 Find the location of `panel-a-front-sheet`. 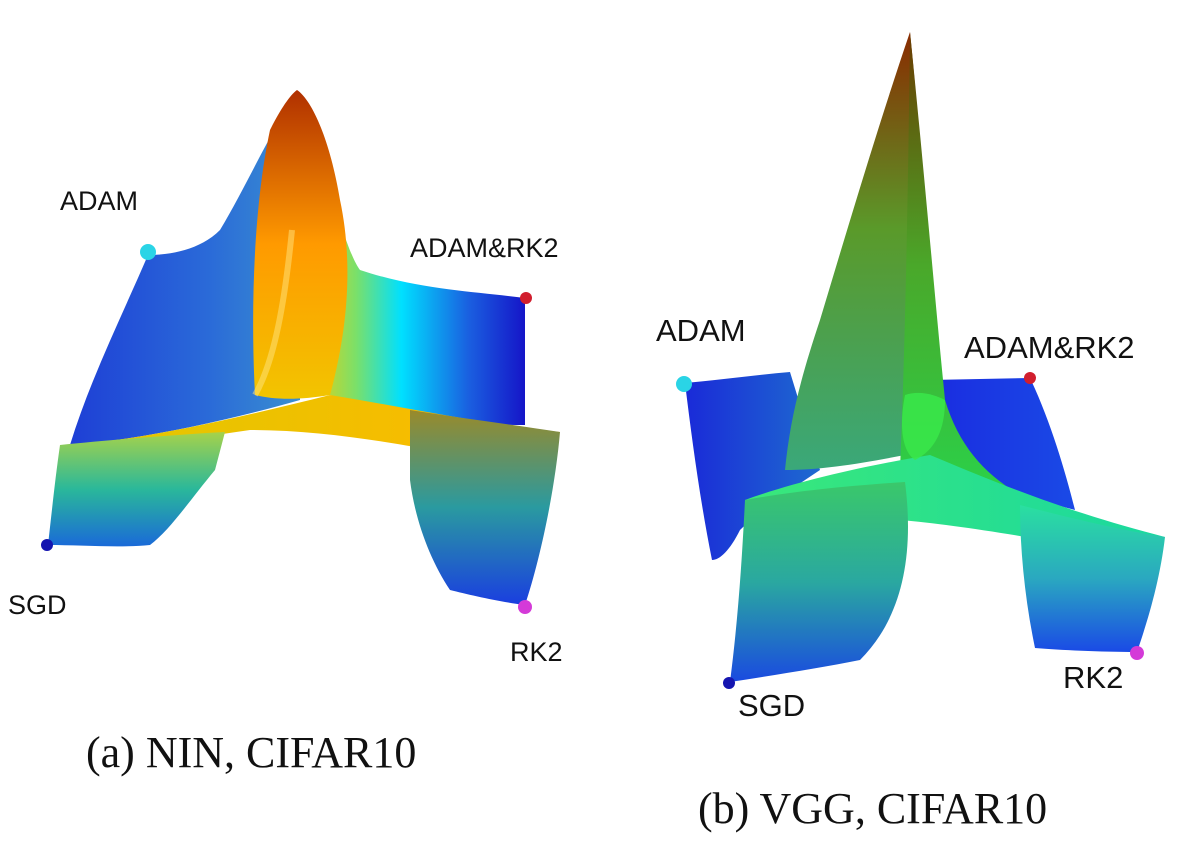

panel-a-front-sheet is located at coordinates (136, 489).